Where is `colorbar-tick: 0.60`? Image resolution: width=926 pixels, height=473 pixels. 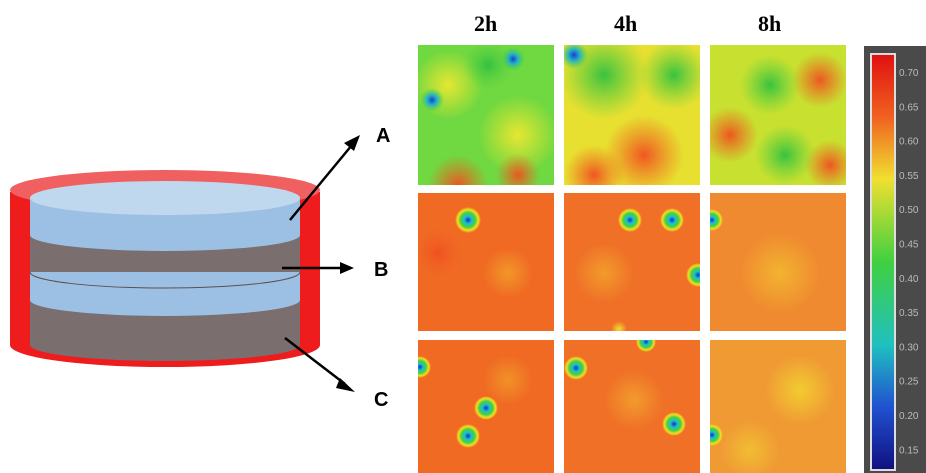 colorbar-tick: 0.60 is located at coordinates (909, 142).